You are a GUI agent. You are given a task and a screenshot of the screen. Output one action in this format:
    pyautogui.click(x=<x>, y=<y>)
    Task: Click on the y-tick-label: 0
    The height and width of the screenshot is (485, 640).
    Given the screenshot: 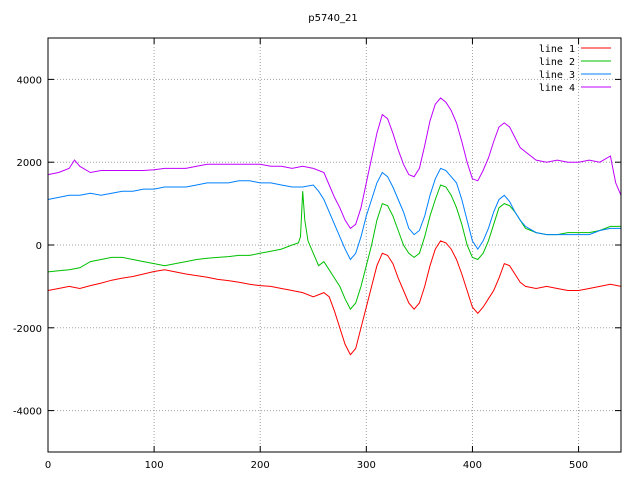 What is the action you would take?
    pyautogui.click(x=39, y=246)
    